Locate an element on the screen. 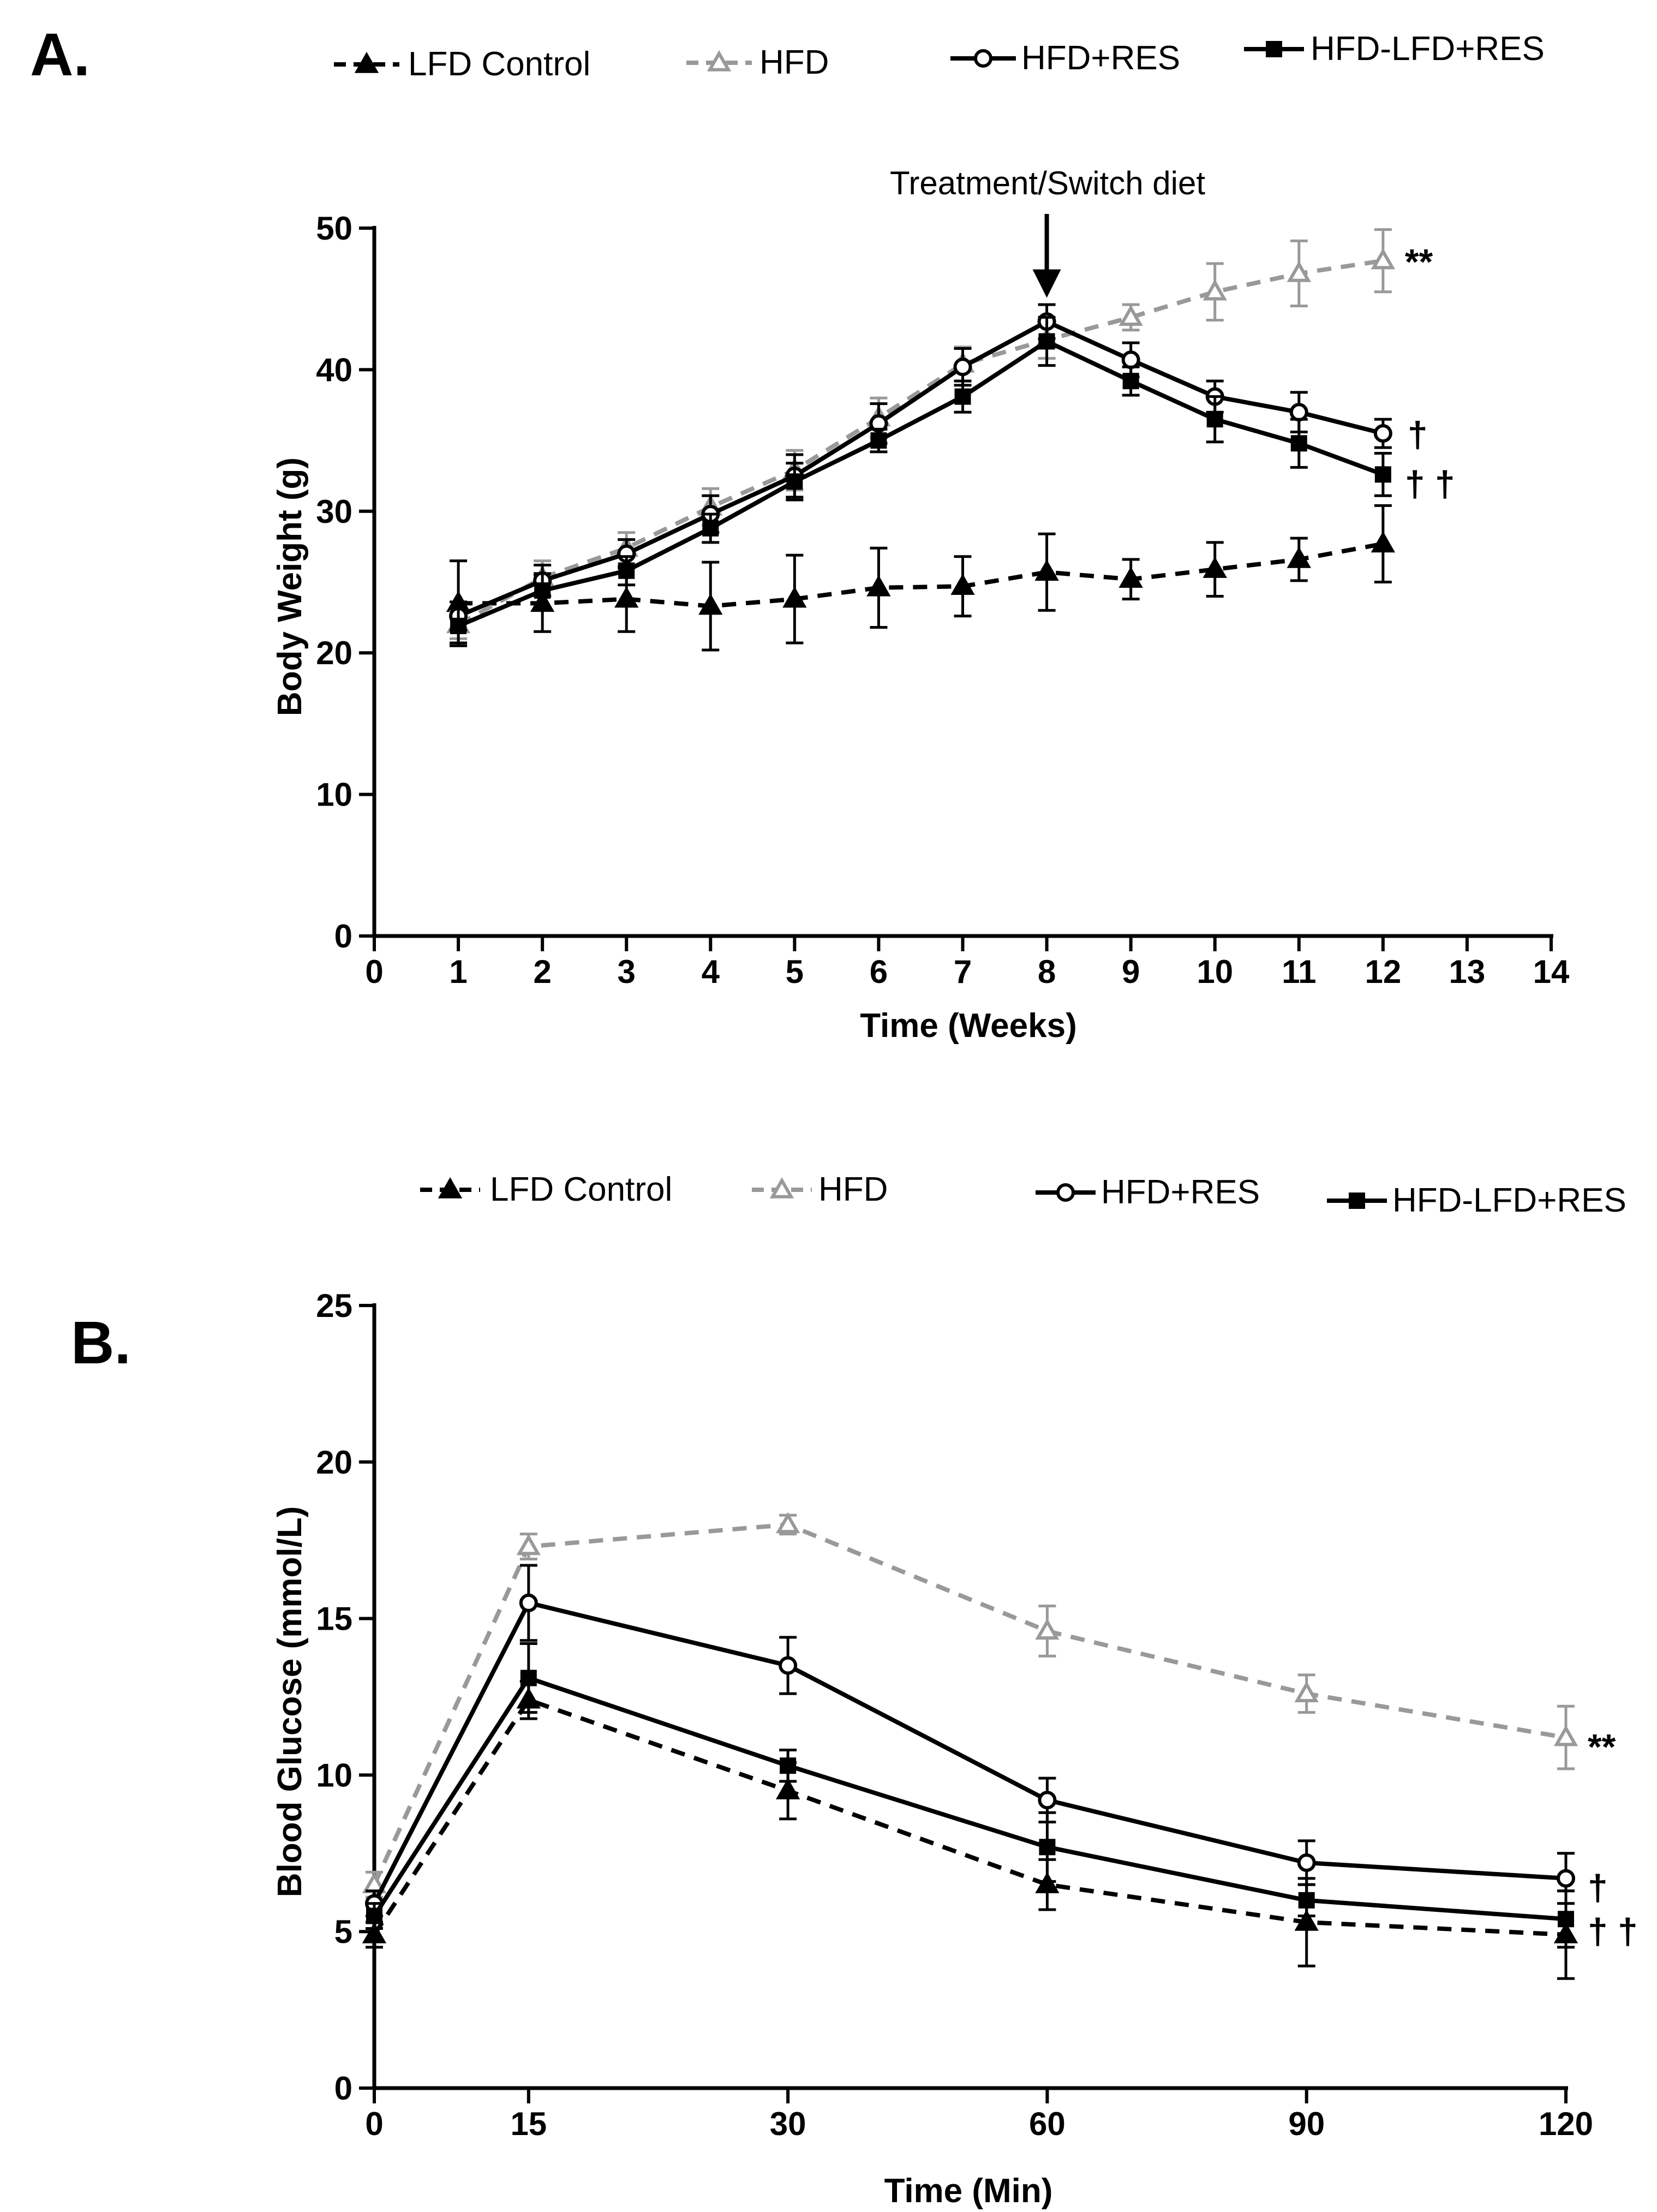 This screenshot has height=2212, width=1657. panel-a-x-tick-label: 5 is located at coordinates (795, 971).